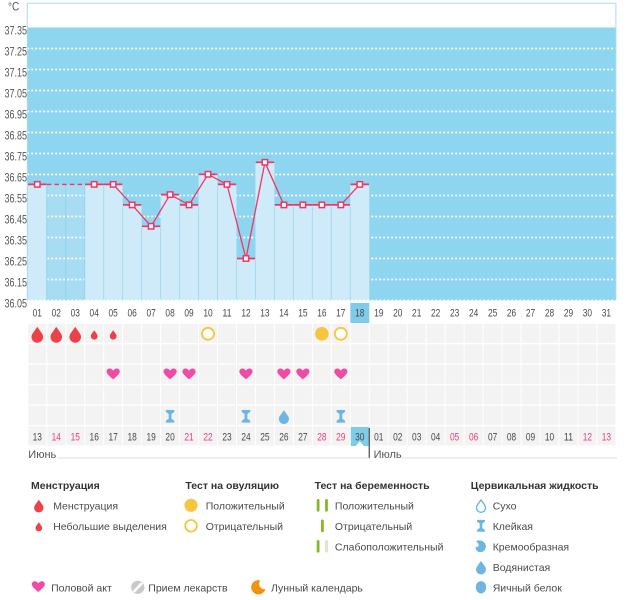  Describe the element at coordinates (16, 219) in the screenshot. I see `svg-text: 36.45` at that location.